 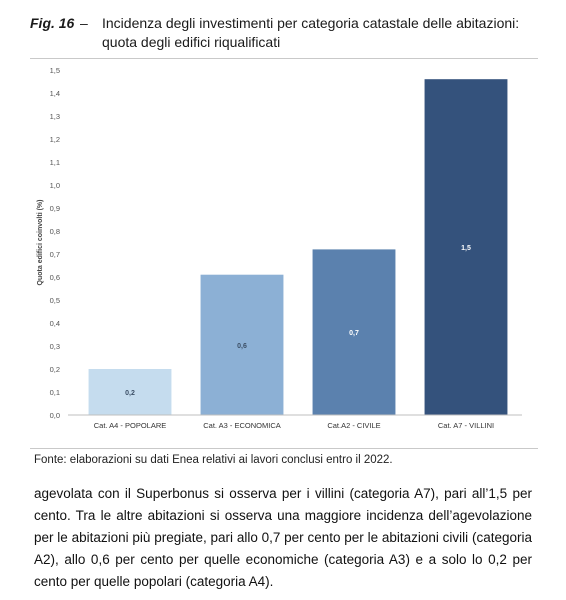 I want to click on y-tick-label: 0,2, so click(x=55, y=369).